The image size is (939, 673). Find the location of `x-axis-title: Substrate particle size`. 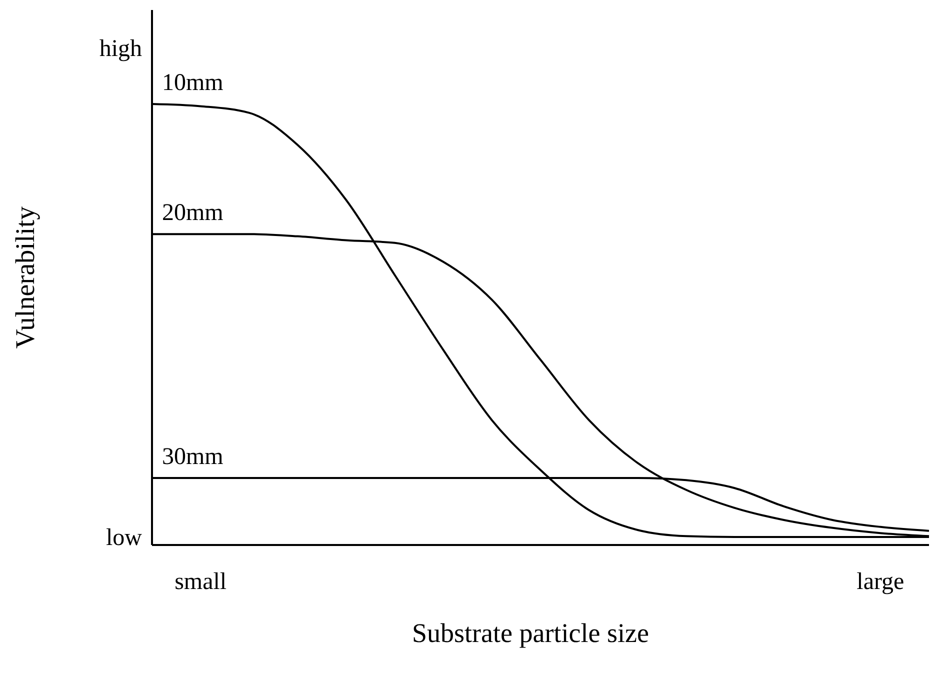

x-axis-title: Substrate particle size is located at coordinates (530, 633).